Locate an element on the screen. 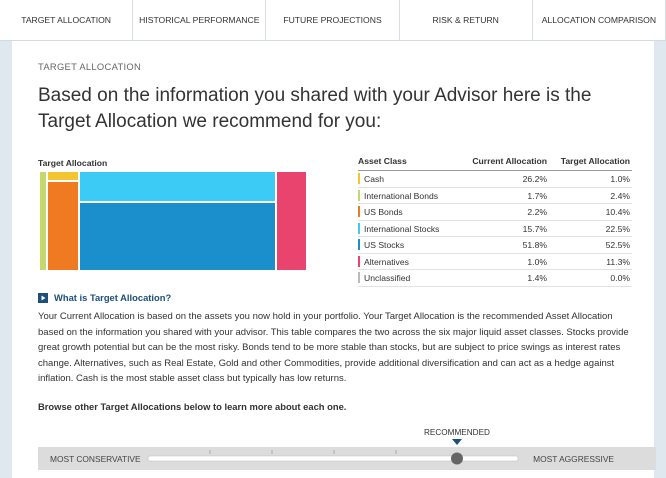 Image resolution: width=666 pixels, height=478 pixels. header-cell: Asset Class is located at coordinates (382, 161).